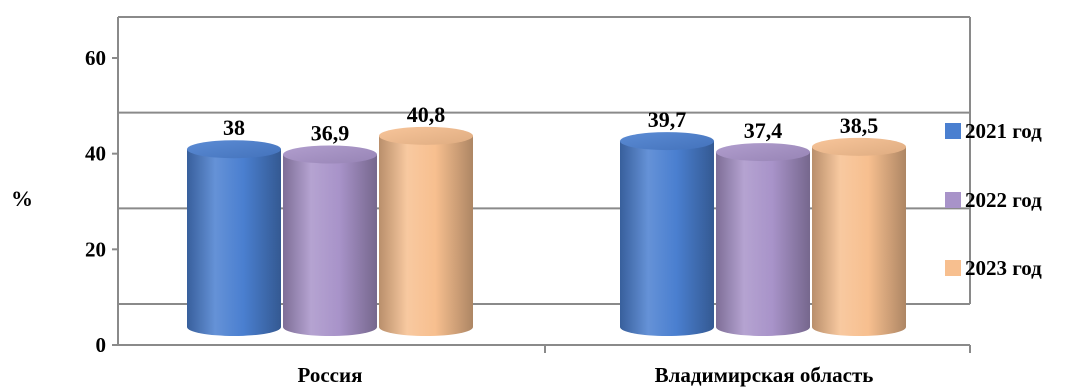 The width and height of the screenshot is (1068, 390). Describe the element at coordinates (859, 125) in the screenshot. I see `value-label: 38,5` at that location.